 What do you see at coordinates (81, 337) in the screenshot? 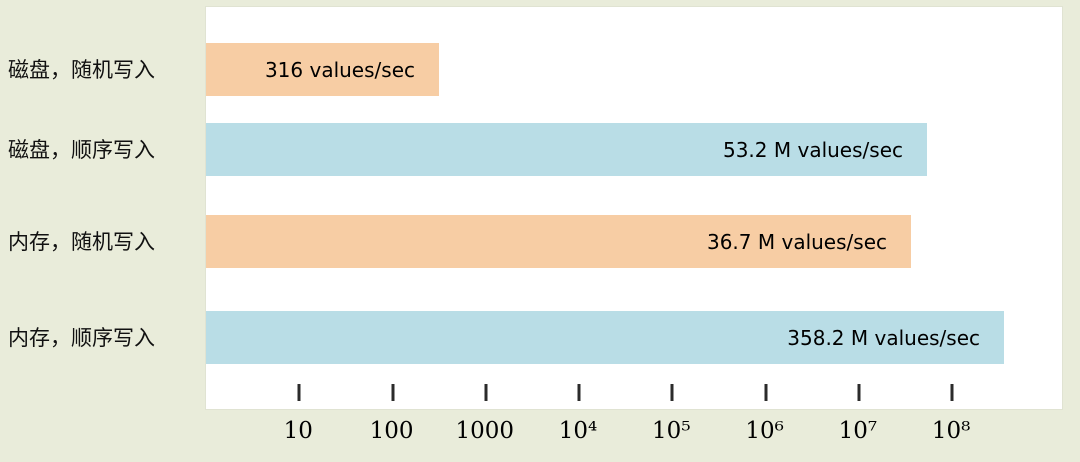
I see `category-label: 内存，顺序写入` at bounding box center [81, 337].